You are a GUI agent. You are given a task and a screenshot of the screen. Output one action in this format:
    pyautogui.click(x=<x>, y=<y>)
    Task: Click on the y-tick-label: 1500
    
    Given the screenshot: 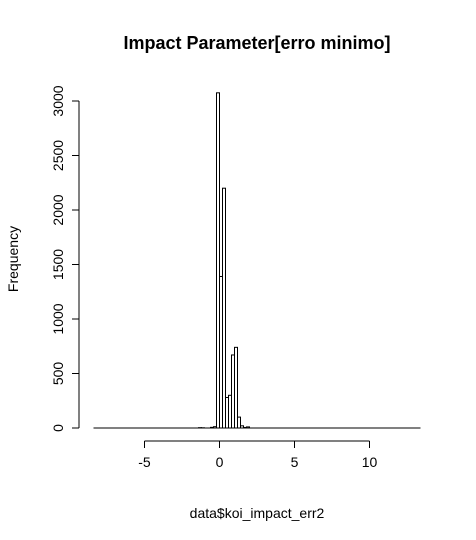 What is the action you would take?
    pyautogui.click(x=58, y=264)
    